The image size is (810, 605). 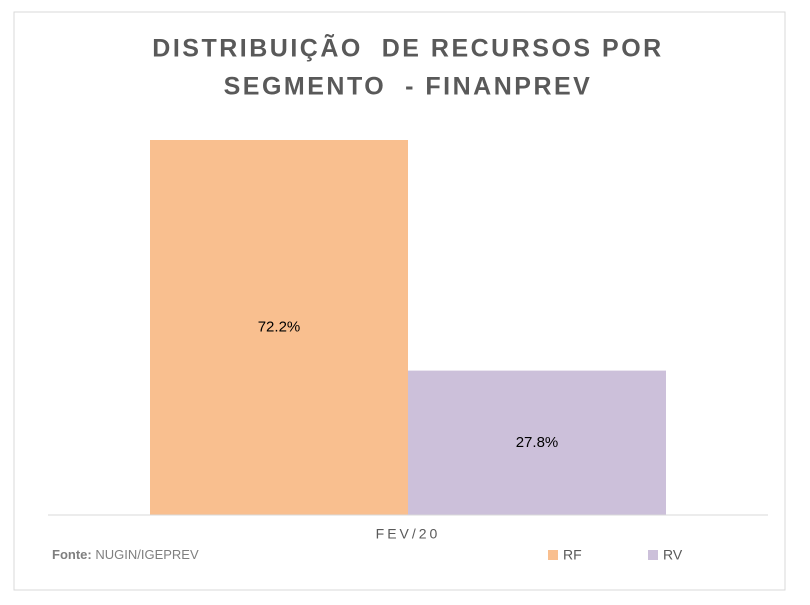 What do you see at coordinates (147, 554) in the screenshot?
I see `source-text: NUGIN/IGEPREV` at bounding box center [147, 554].